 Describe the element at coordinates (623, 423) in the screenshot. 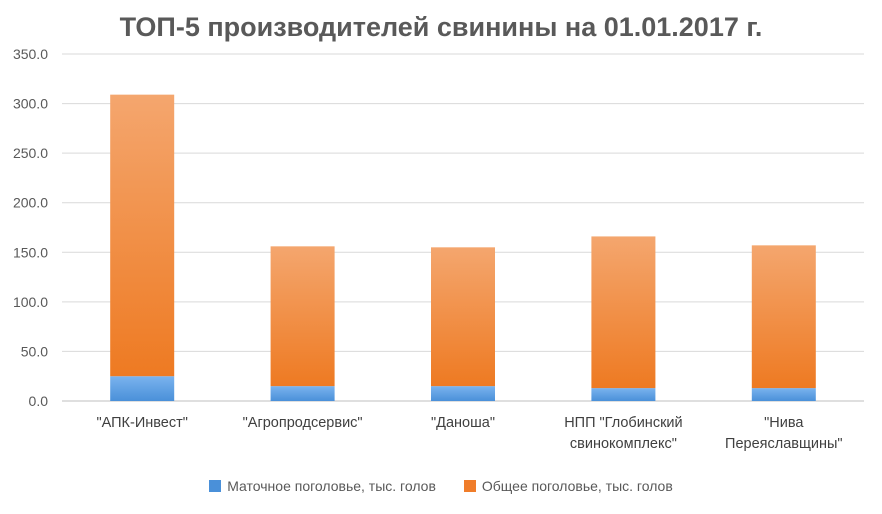

I see `x-category-label: НПП "Глобинский` at that location.